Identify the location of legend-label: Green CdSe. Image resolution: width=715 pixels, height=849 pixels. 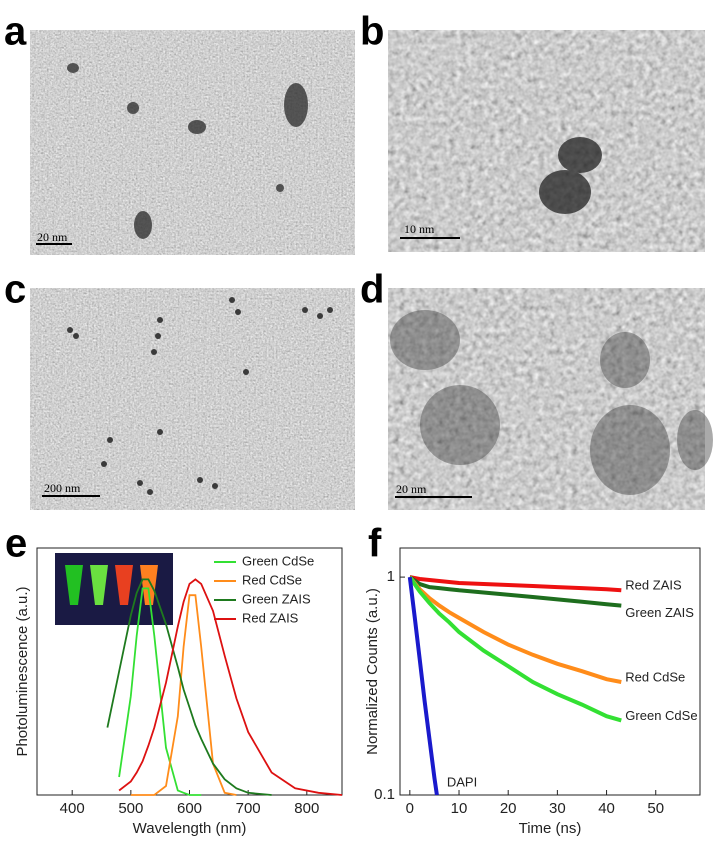
(278, 560).